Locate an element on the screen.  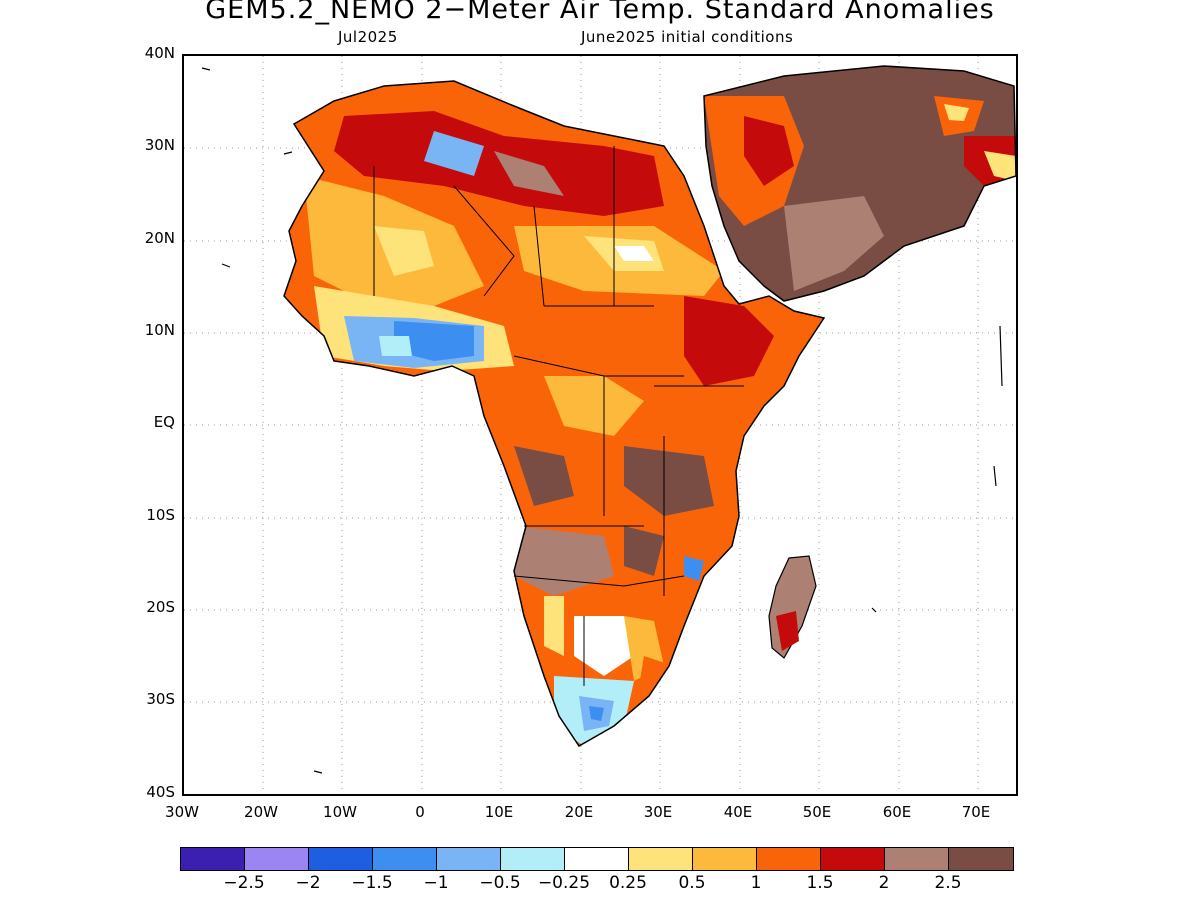
colorbar-tick-label: −1.5 is located at coordinates (372, 883).